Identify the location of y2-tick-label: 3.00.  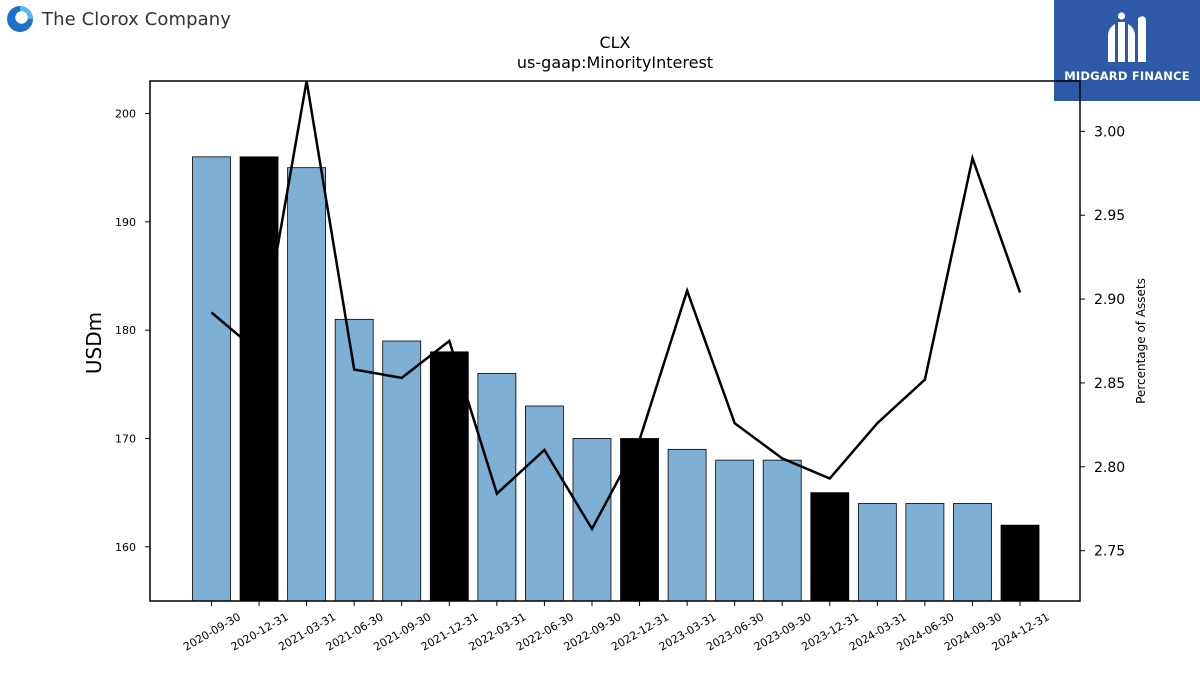
(1109, 132).